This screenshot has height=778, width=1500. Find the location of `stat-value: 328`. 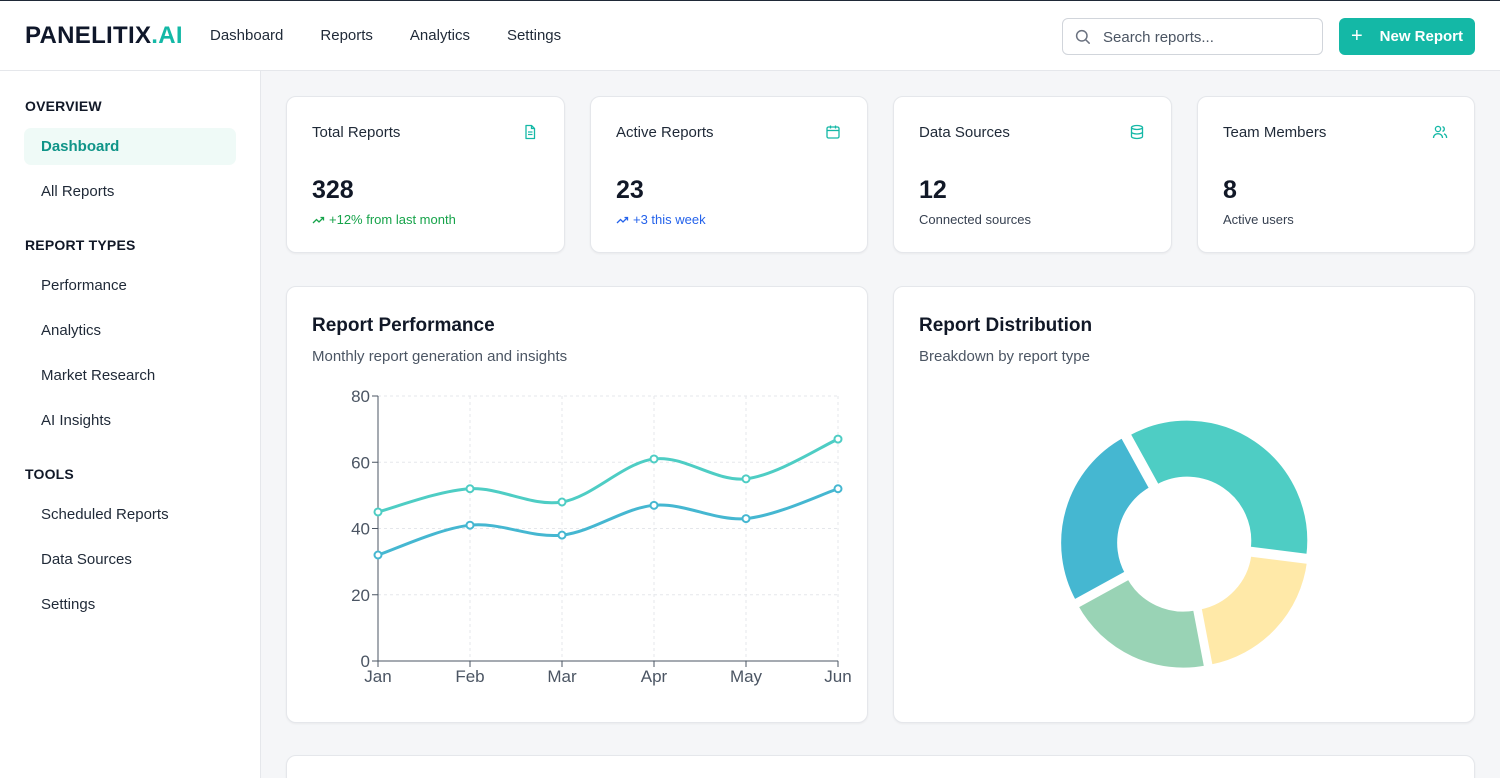

stat-value: 328 is located at coordinates (333, 190).